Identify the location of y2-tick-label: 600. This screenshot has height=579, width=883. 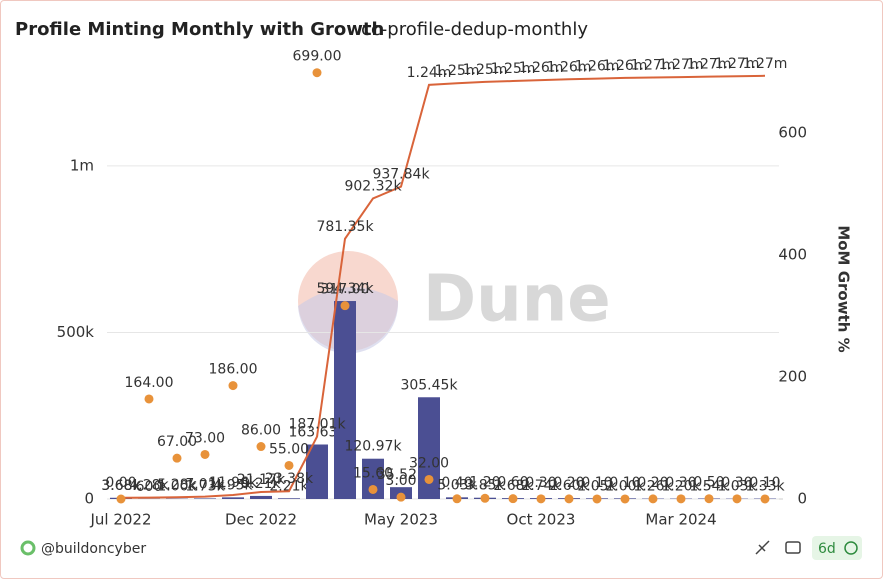
(792, 133).